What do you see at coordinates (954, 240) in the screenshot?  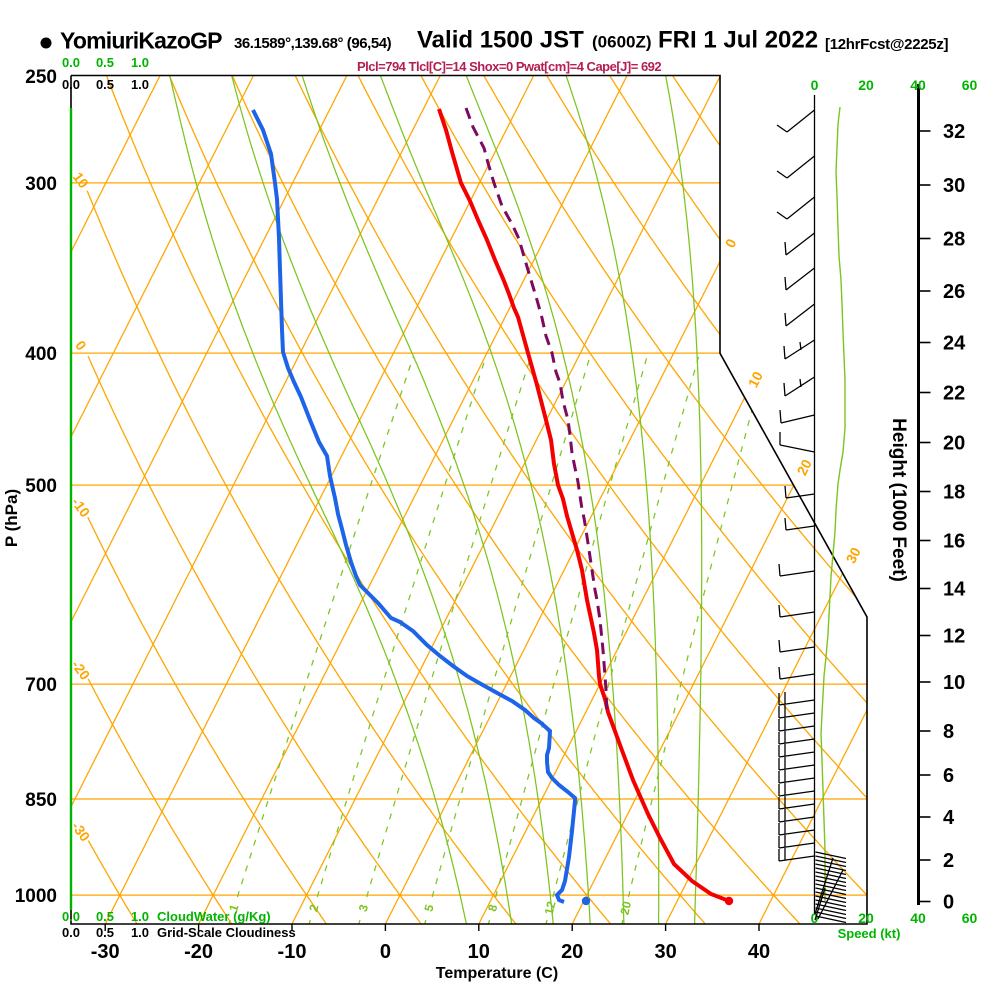 I see `svg-text: 28` at bounding box center [954, 240].